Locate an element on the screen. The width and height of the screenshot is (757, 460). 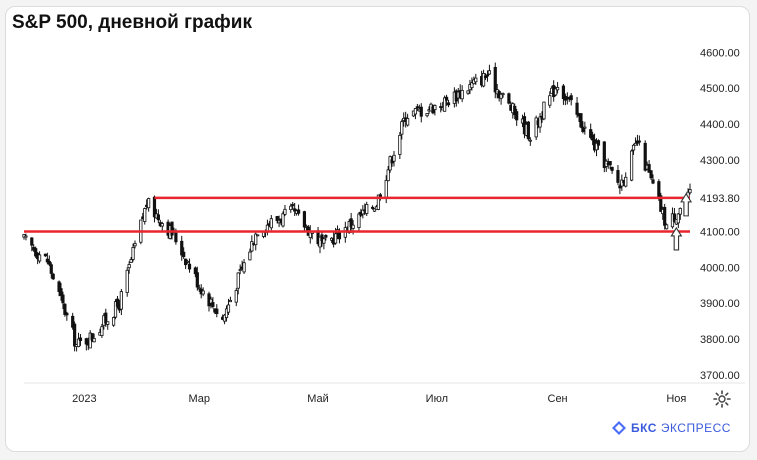
x-axis: 2023 Мар Май Июл Сен Ноя is located at coordinates (384, 393).